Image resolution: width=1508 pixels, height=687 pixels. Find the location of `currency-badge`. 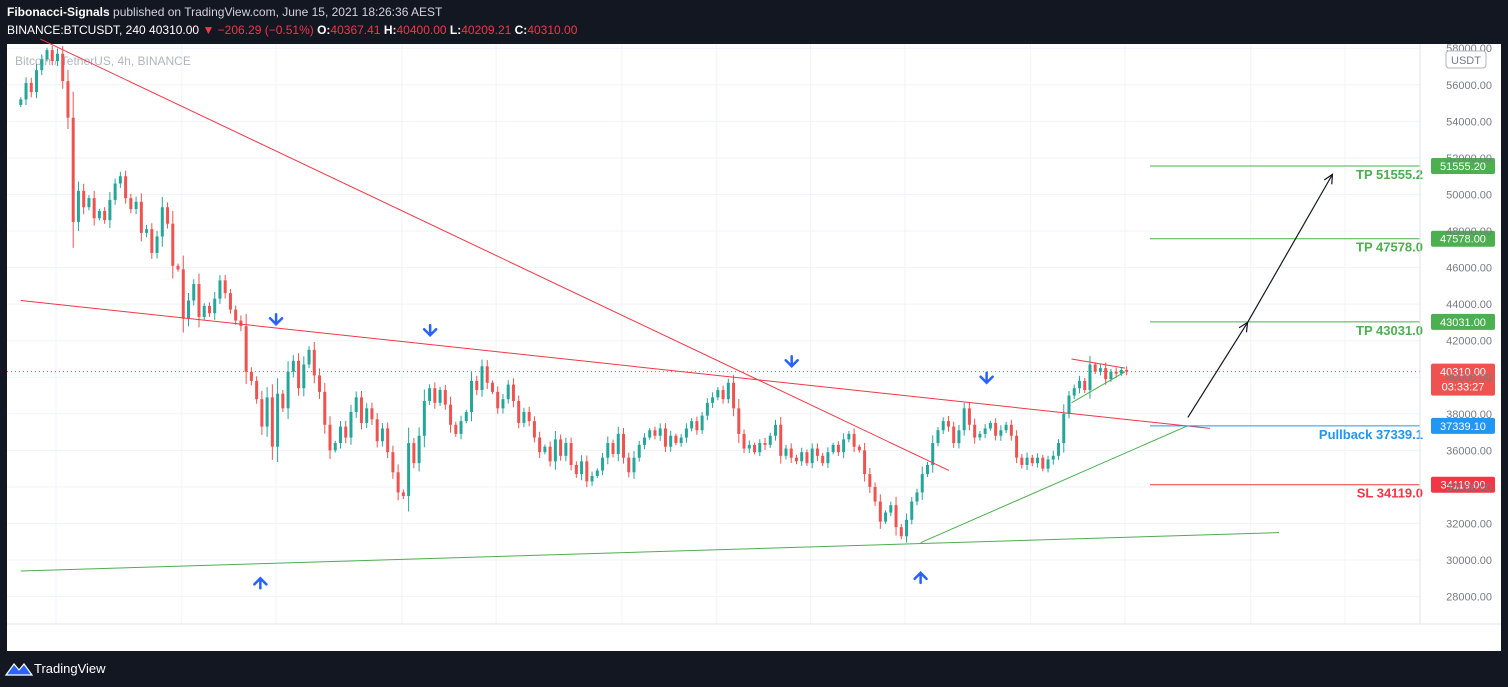

currency-badge is located at coordinates (1466, 59).